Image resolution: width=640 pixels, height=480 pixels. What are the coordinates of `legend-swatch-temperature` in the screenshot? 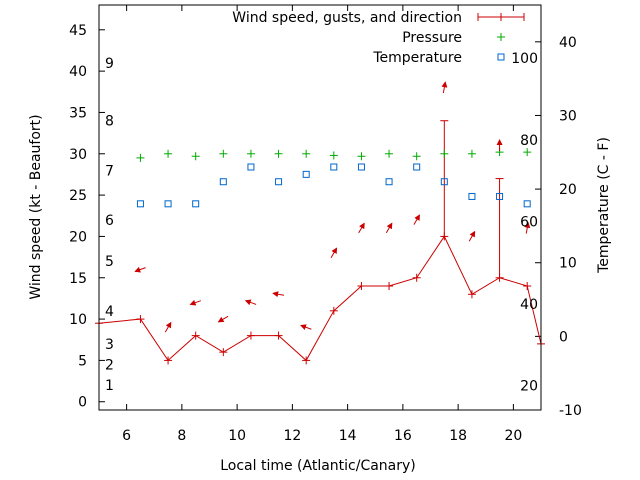 It's located at (501, 57).